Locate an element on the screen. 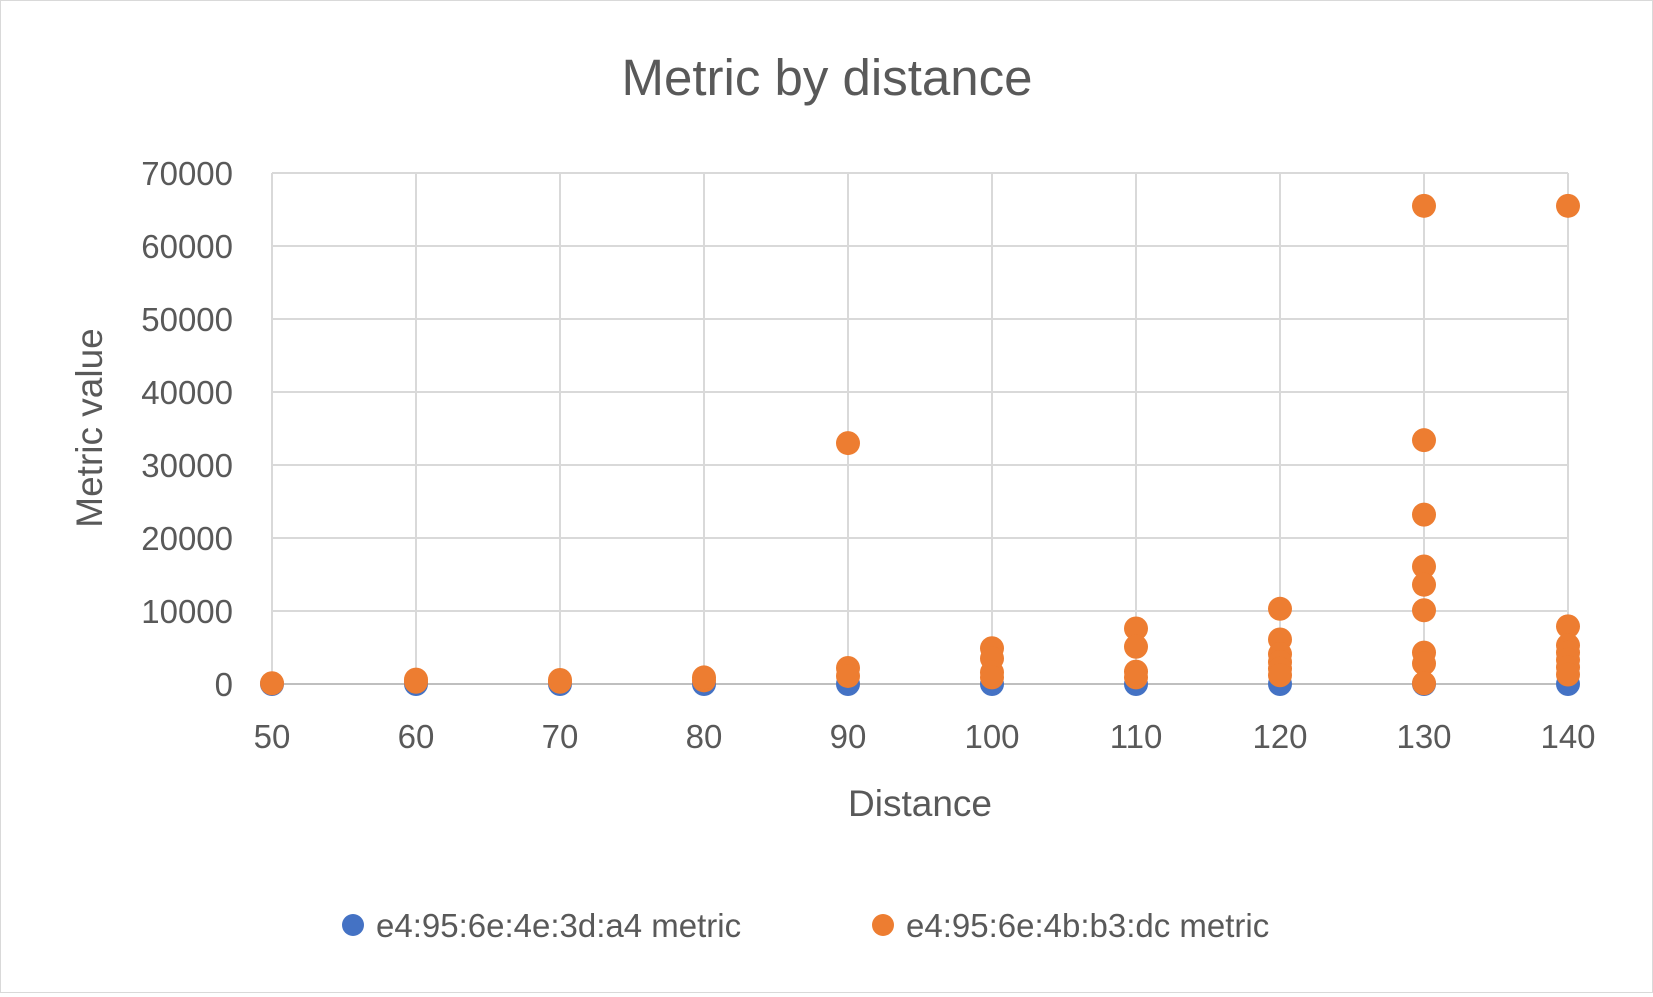 Image resolution: width=1653 pixels, height=997 pixels. y-tick-label: 60000 is located at coordinates (187, 246).